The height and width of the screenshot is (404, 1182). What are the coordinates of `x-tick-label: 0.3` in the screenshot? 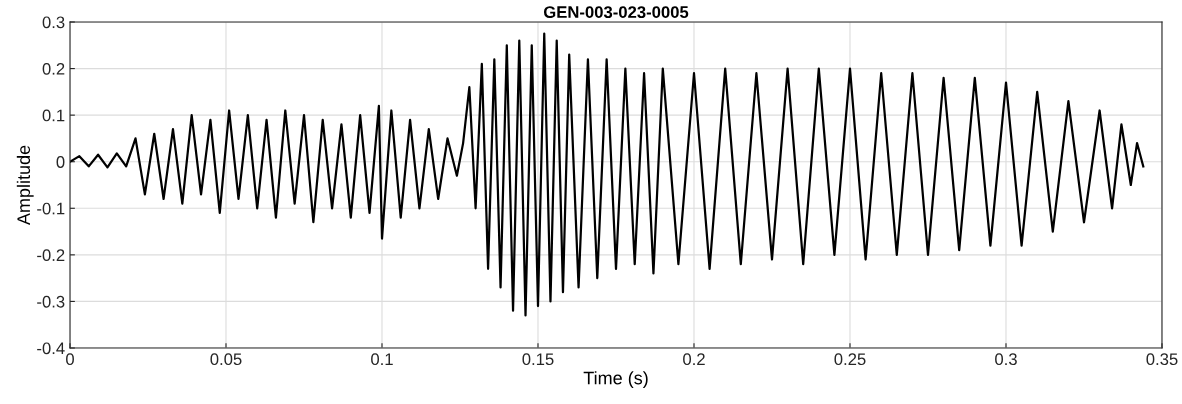 It's located at (1006, 359).